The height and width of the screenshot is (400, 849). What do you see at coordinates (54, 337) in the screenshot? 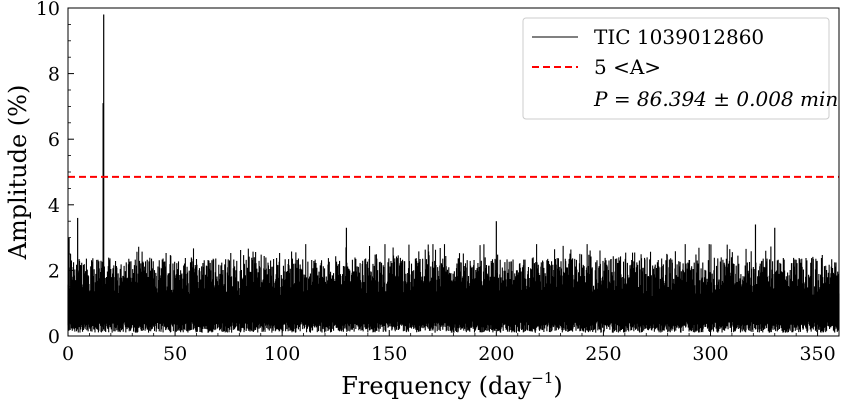
I see `y-tick-label: 0` at bounding box center [54, 337].